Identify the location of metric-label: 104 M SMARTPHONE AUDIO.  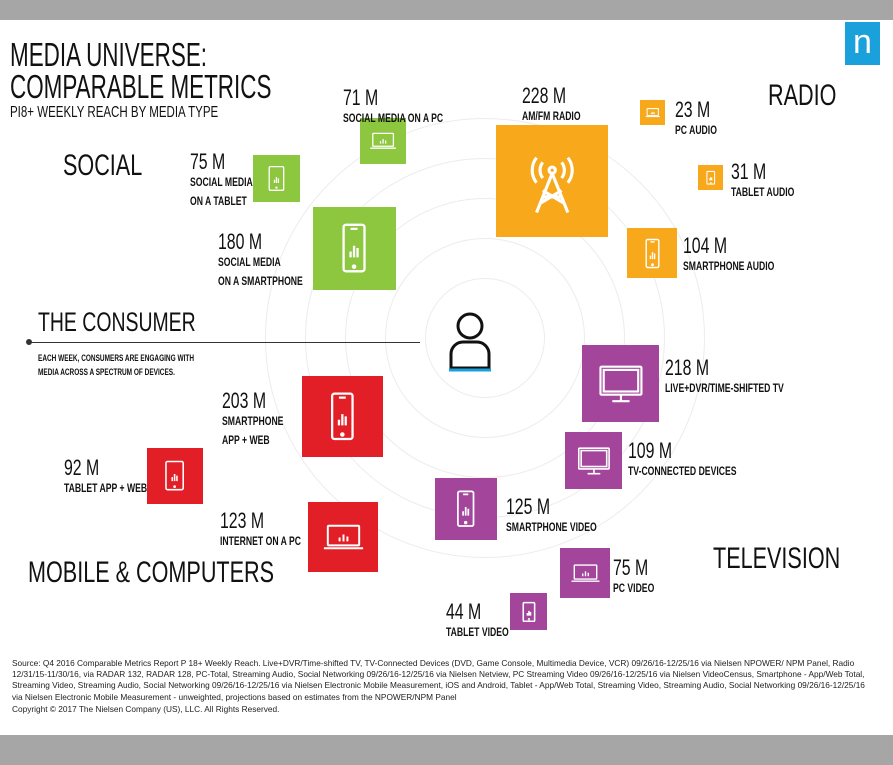
(728, 255).